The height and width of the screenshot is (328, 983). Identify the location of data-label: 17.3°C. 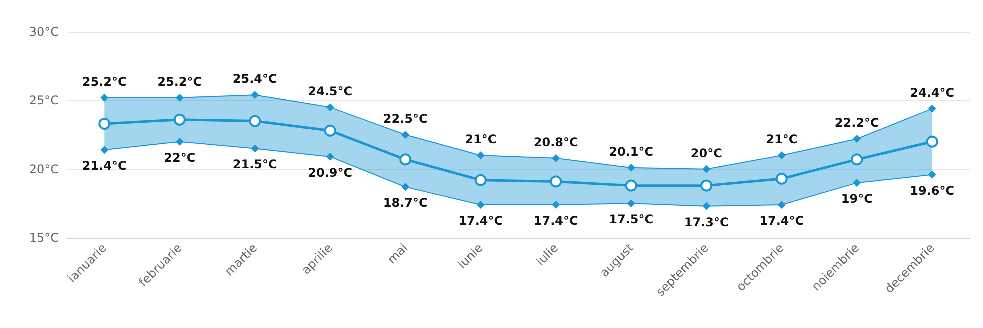
(707, 222).